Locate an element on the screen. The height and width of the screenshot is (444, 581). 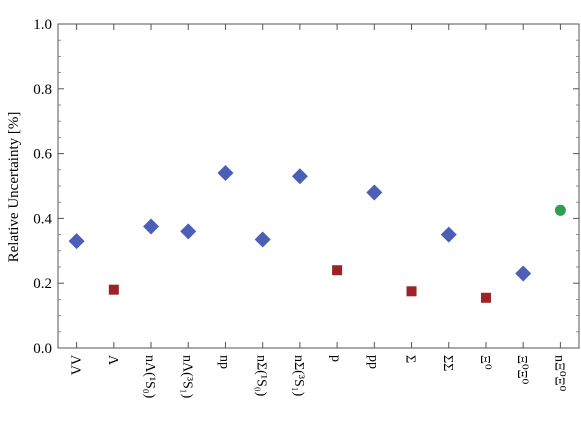
y-tick-label: 0.8 is located at coordinates (42, 90).